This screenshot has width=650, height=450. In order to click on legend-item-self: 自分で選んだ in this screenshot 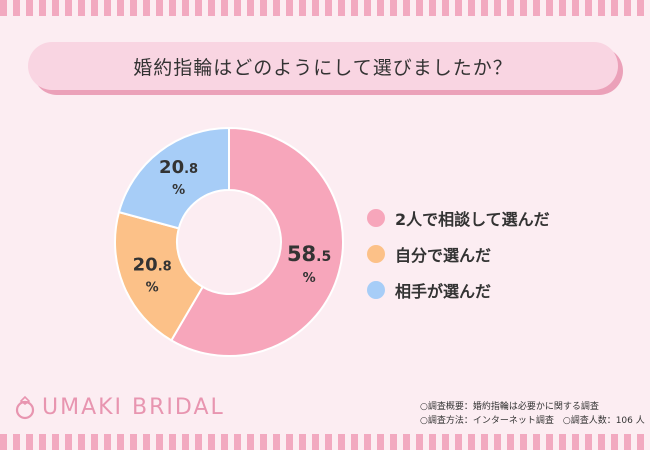, I will do `click(458, 254)`.